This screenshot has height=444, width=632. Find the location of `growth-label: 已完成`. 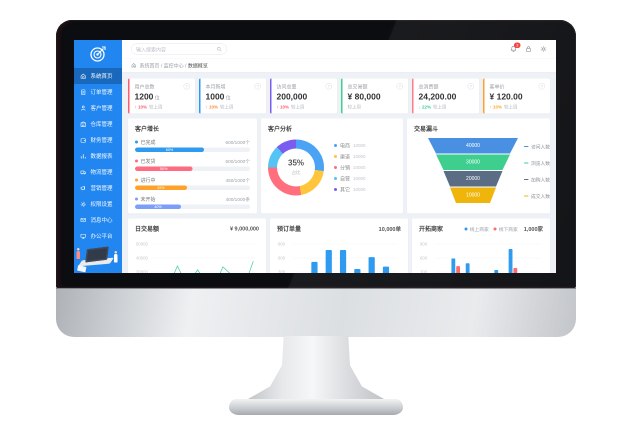

growth-label: 已完成 is located at coordinates (145, 142).